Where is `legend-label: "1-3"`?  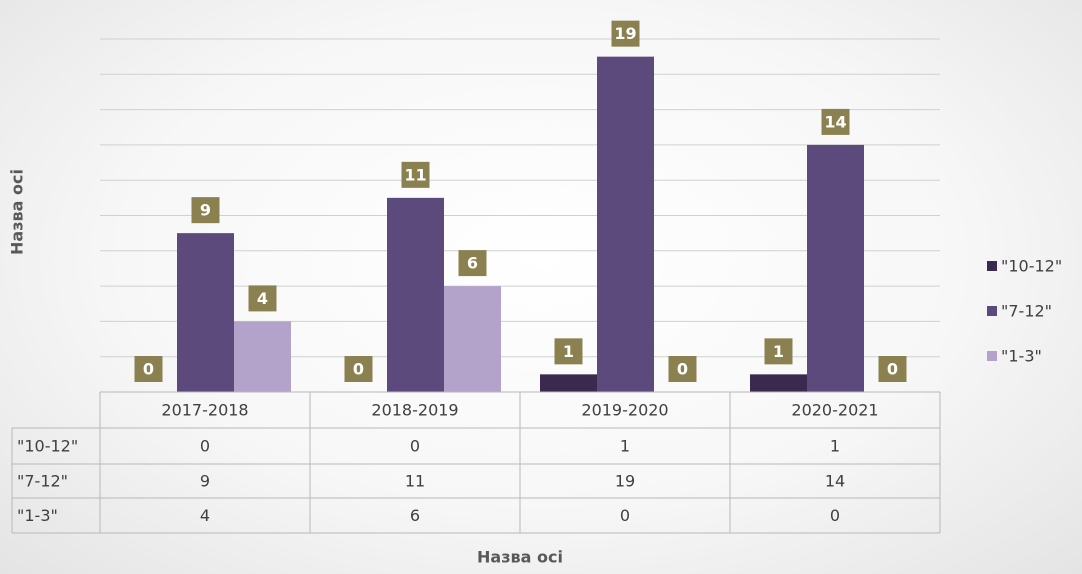 legend-label: "1-3" is located at coordinates (1021, 356).